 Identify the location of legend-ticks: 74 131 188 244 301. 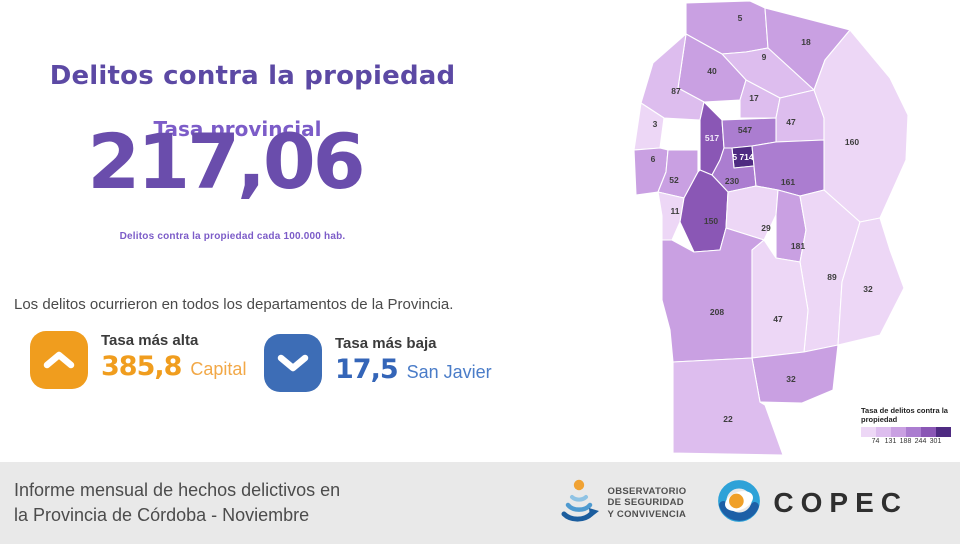
(913, 441).